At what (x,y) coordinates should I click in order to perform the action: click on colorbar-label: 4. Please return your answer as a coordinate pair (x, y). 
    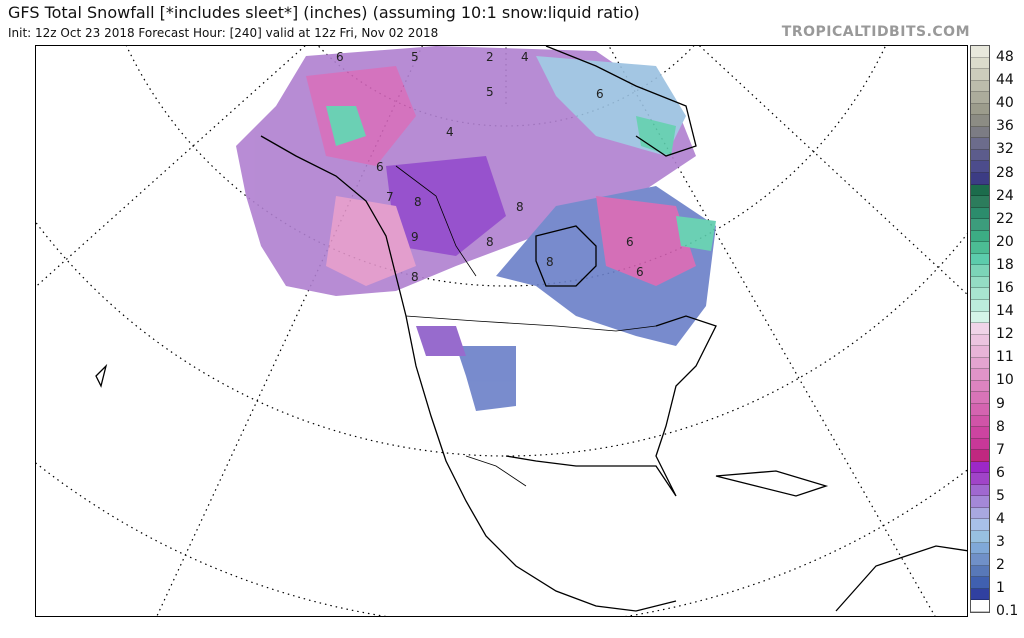
    Looking at the image, I should click on (1000, 519).